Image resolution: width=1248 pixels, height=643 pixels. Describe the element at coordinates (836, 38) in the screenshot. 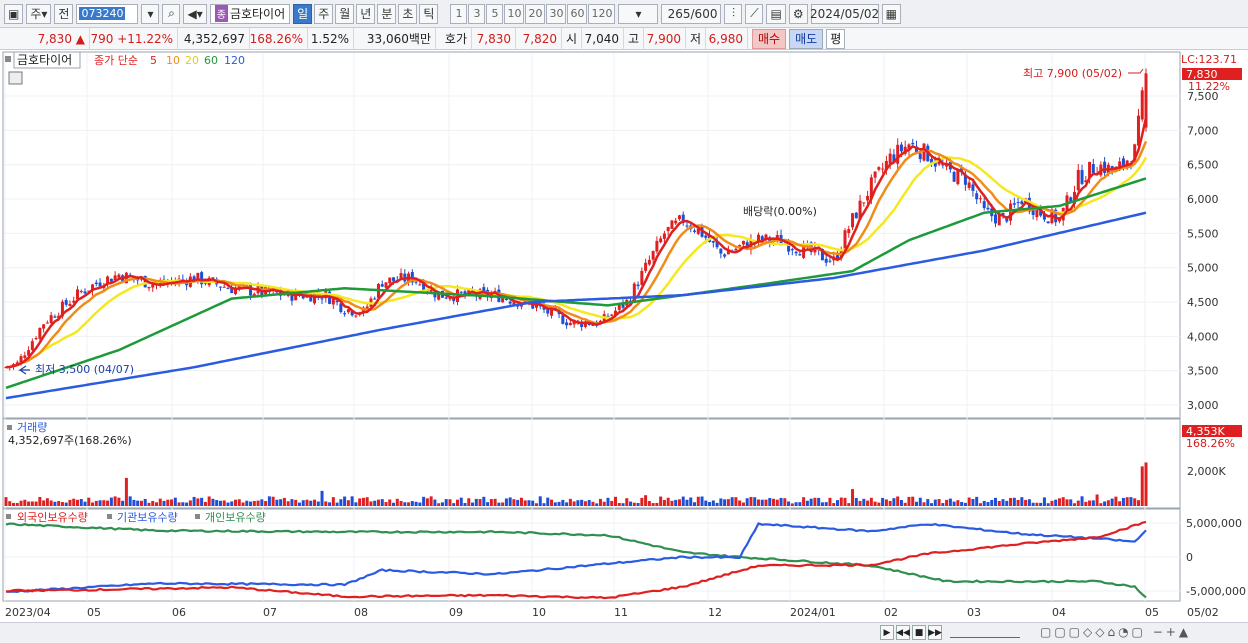

I see `avg-button: 평` at that location.